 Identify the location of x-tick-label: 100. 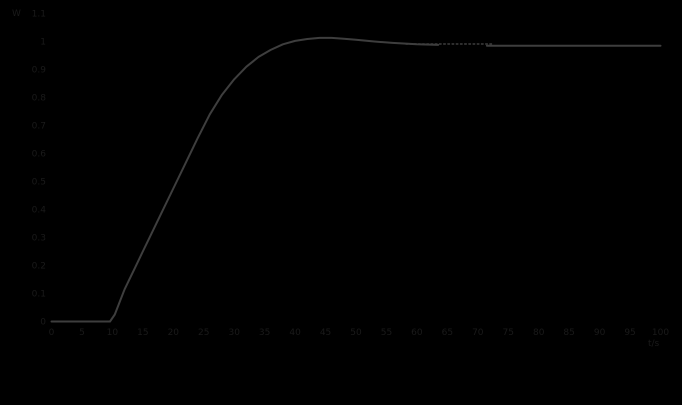
(660, 333).